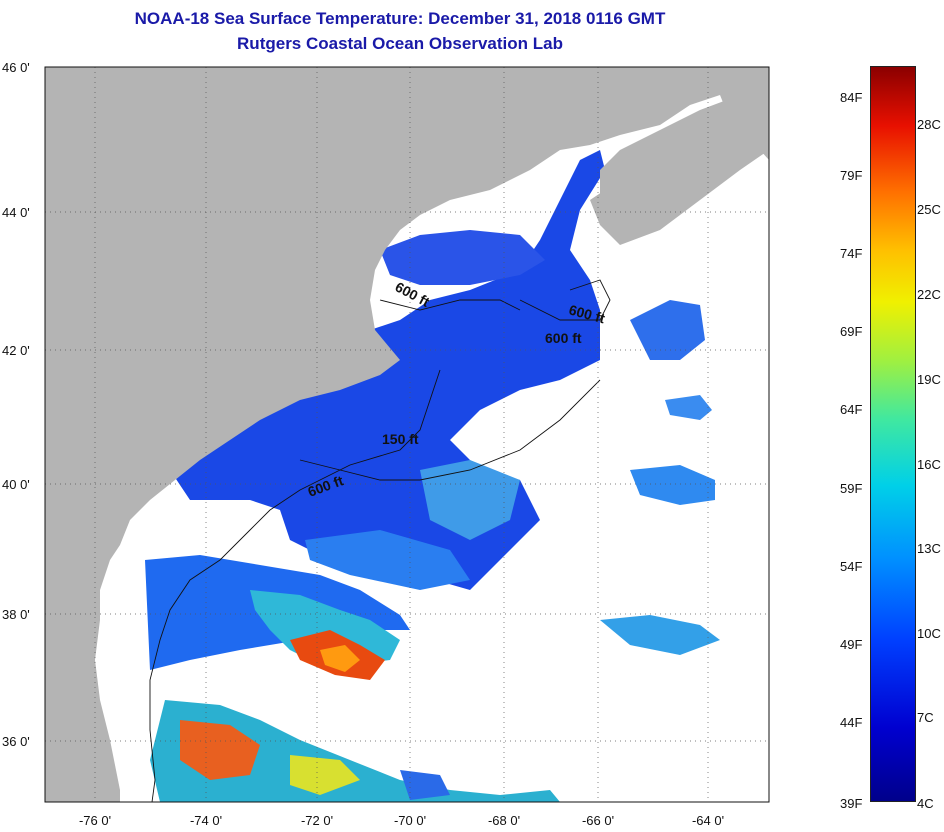  Describe the element at coordinates (16, 67) in the screenshot. I see `lat-tick-label: 46 0'` at that location.